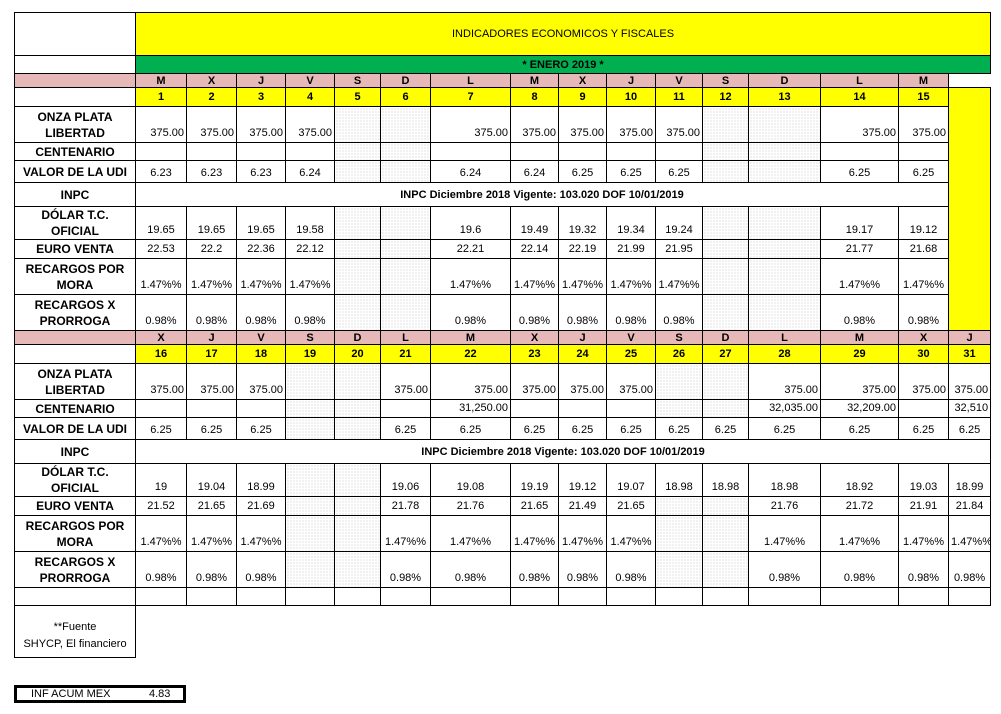  Describe the element at coordinates (75, 312) in the screenshot. I see `row-label-prorroga: RECARGOS X PRORROGA` at that location.